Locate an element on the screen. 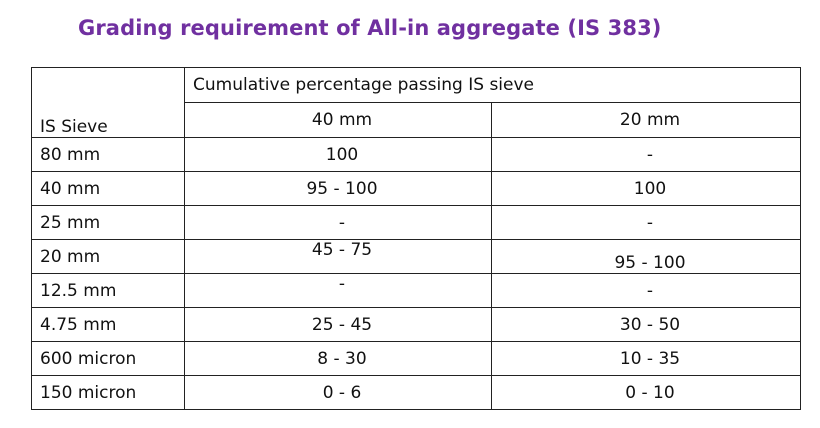  table-row: 12.5 mm - - is located at coordinates (416, 290).